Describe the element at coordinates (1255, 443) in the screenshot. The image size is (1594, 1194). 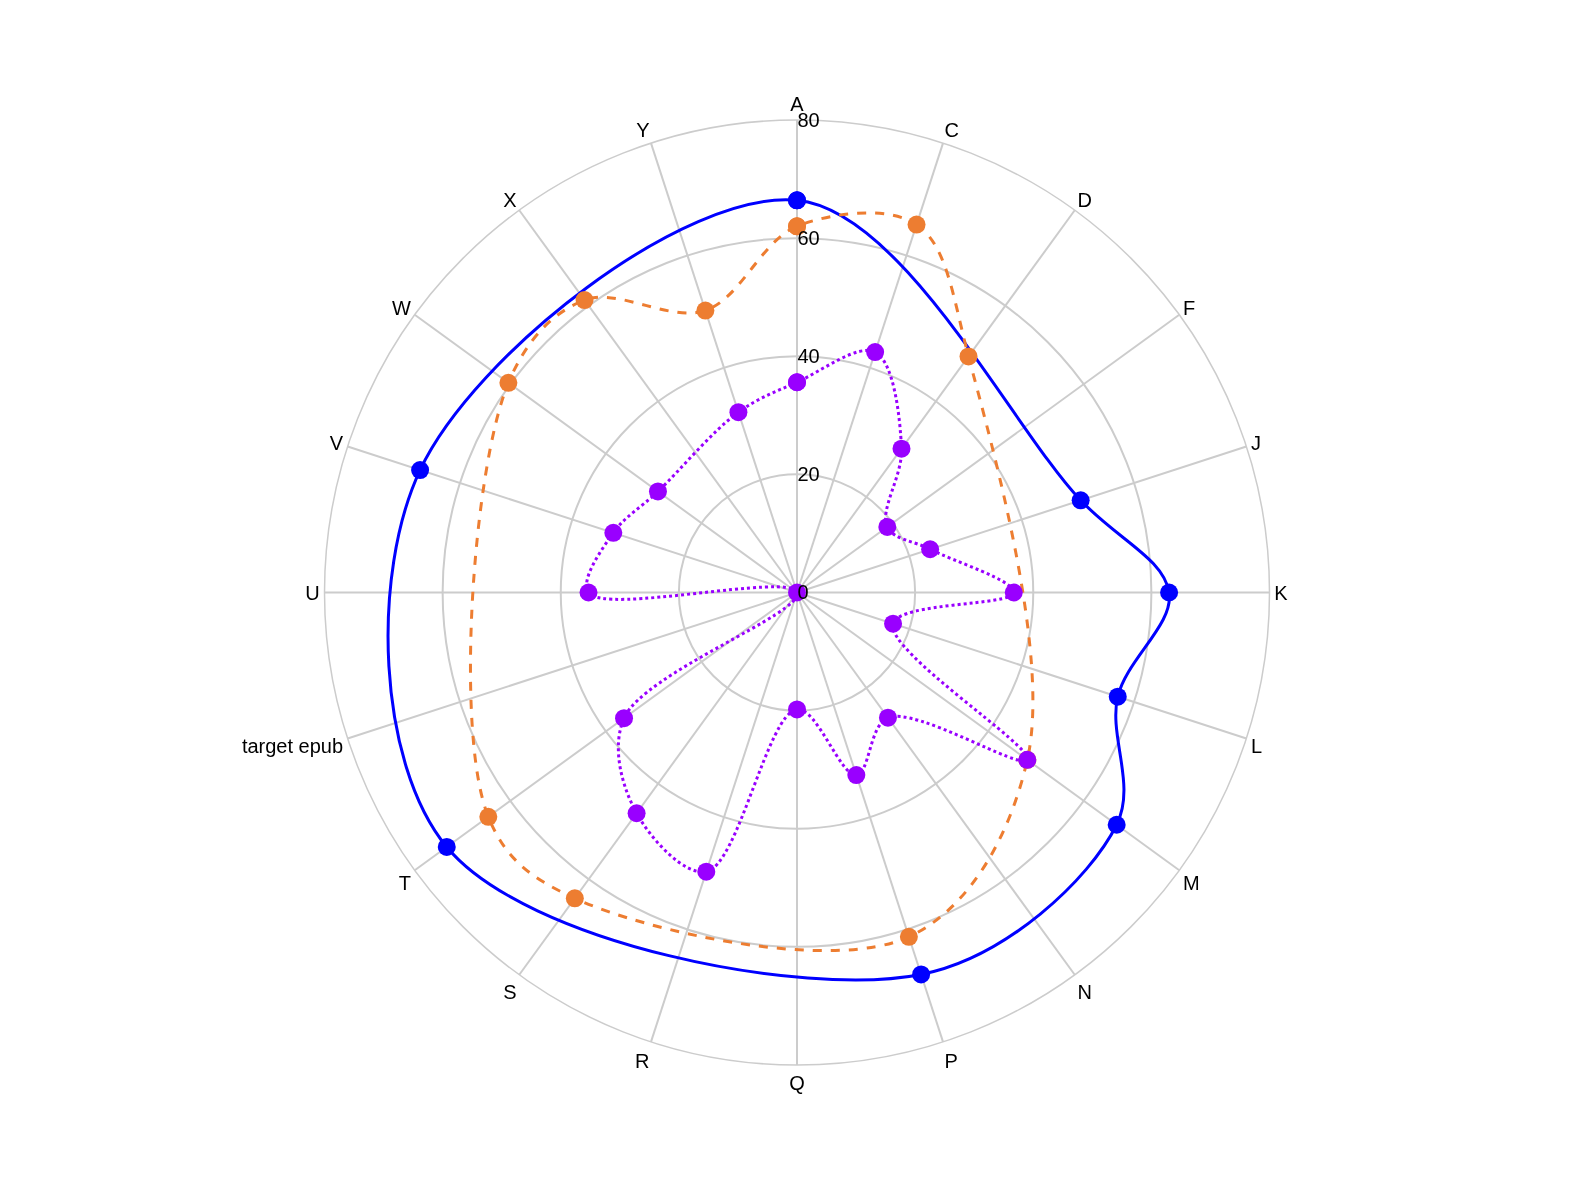
I see `spoke-label: J` at that location.